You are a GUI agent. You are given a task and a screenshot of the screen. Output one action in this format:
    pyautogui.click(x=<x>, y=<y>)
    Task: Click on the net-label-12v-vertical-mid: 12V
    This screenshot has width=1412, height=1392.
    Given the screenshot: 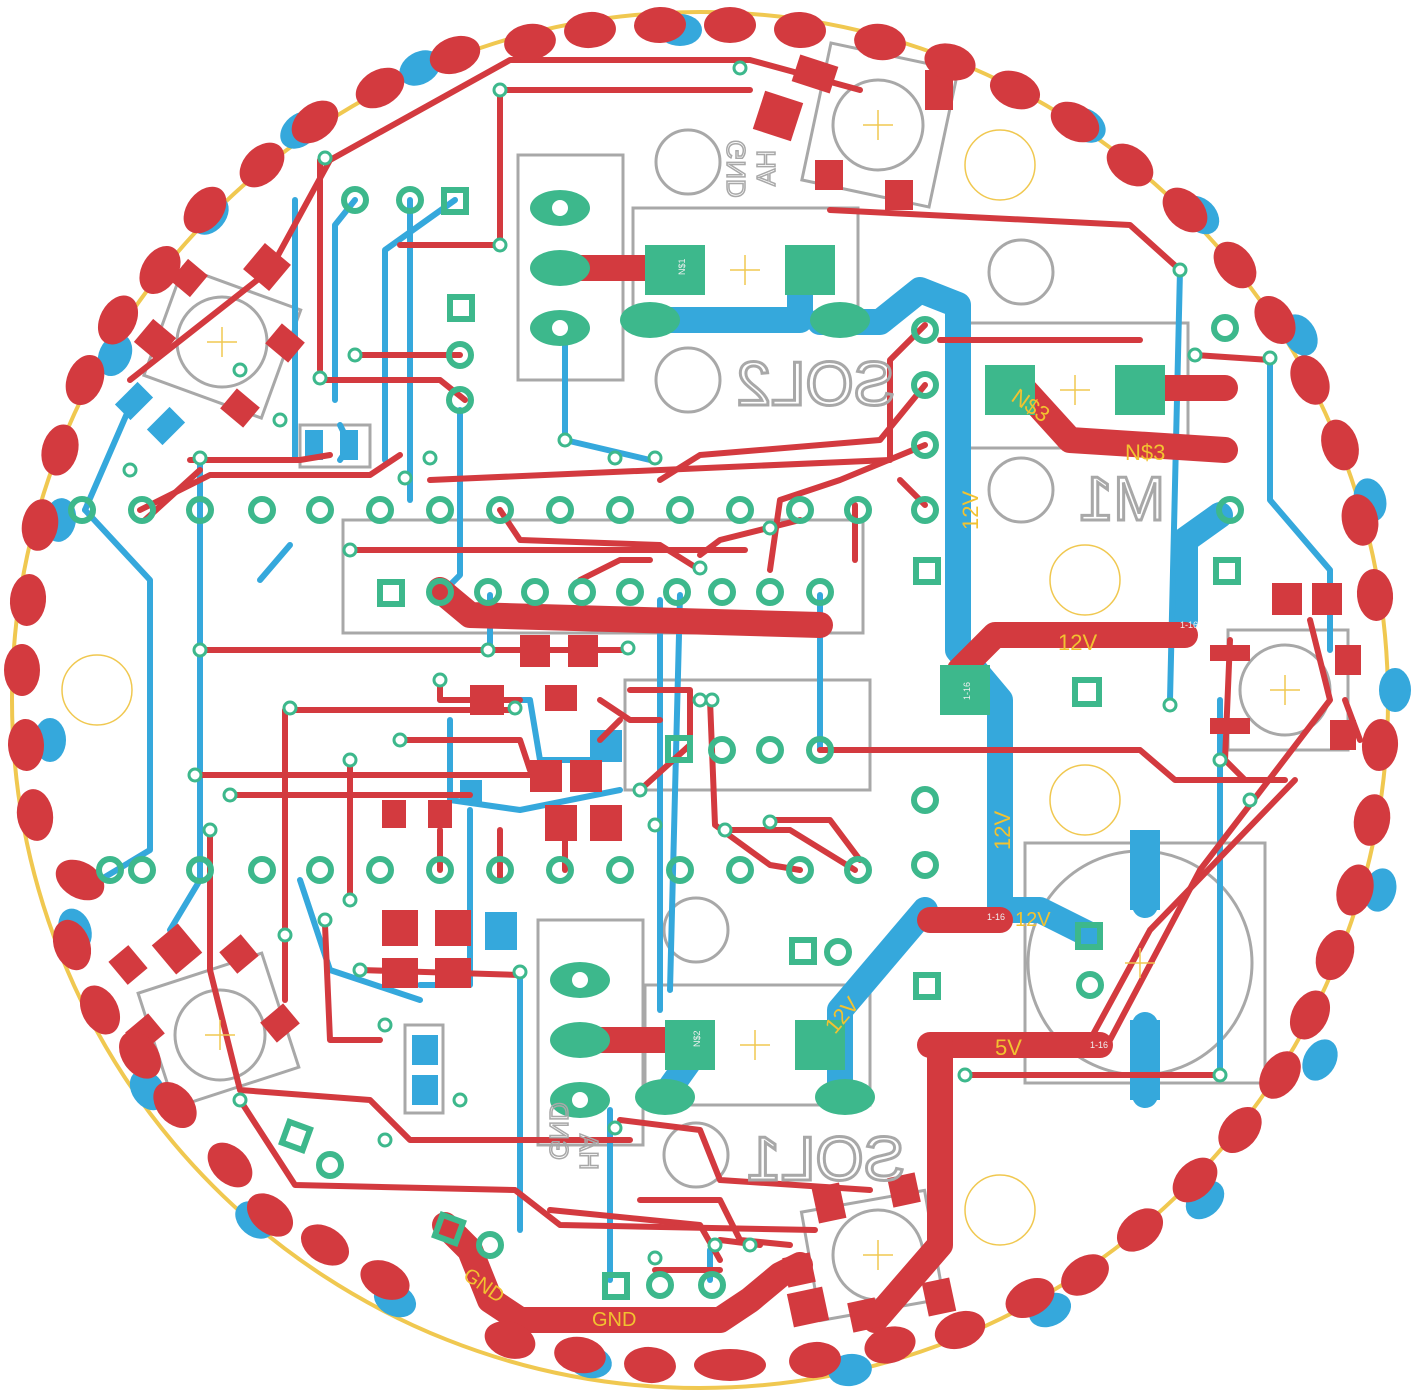 What is the action you would take?
    pyautogui.click(x=1002, y=830)
    